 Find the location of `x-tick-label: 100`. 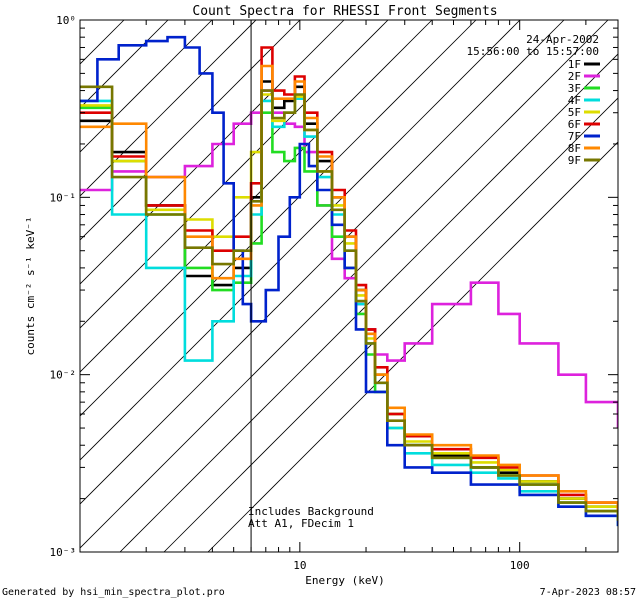

x-tick-label: 100 is located at coordinates (520, 565).